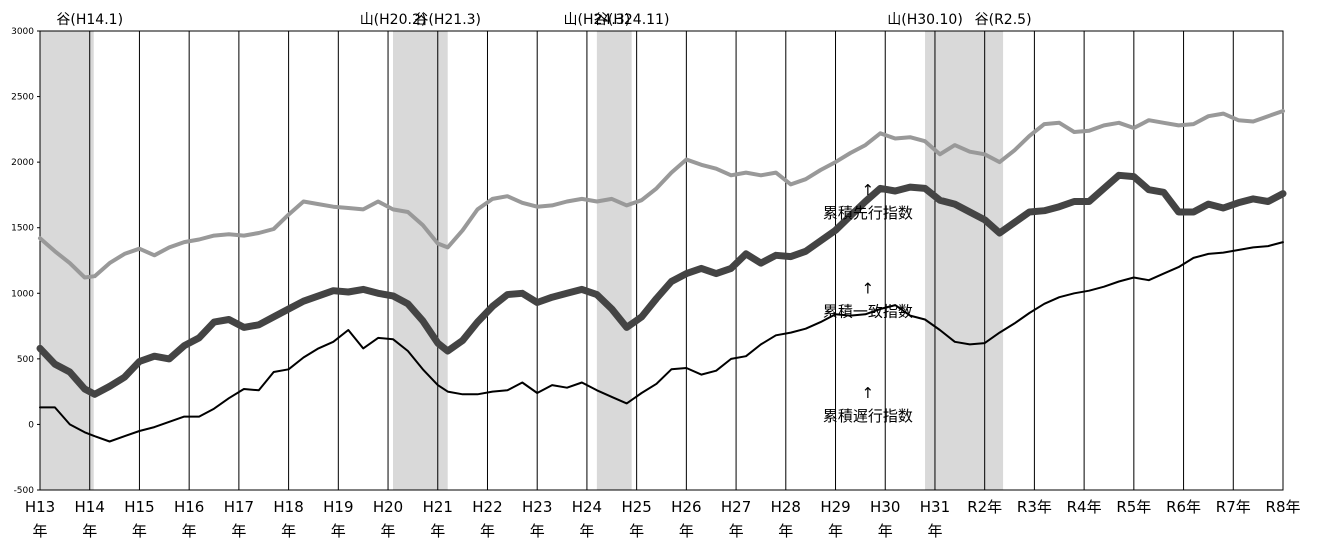 The image size is (1321, 549). I want to click on turning-point-label: 山(H24.3), so click(597, 20).